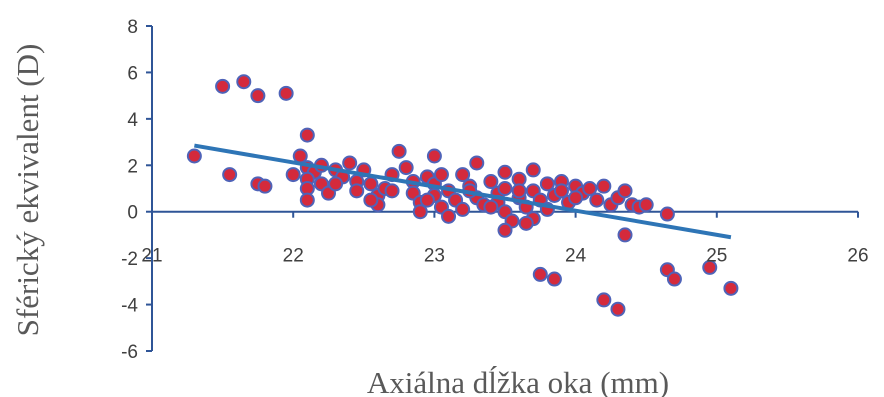  Describe the element at coordinates (132, 213) in the screenshot. I see `y-tick-label: 0` at that location.